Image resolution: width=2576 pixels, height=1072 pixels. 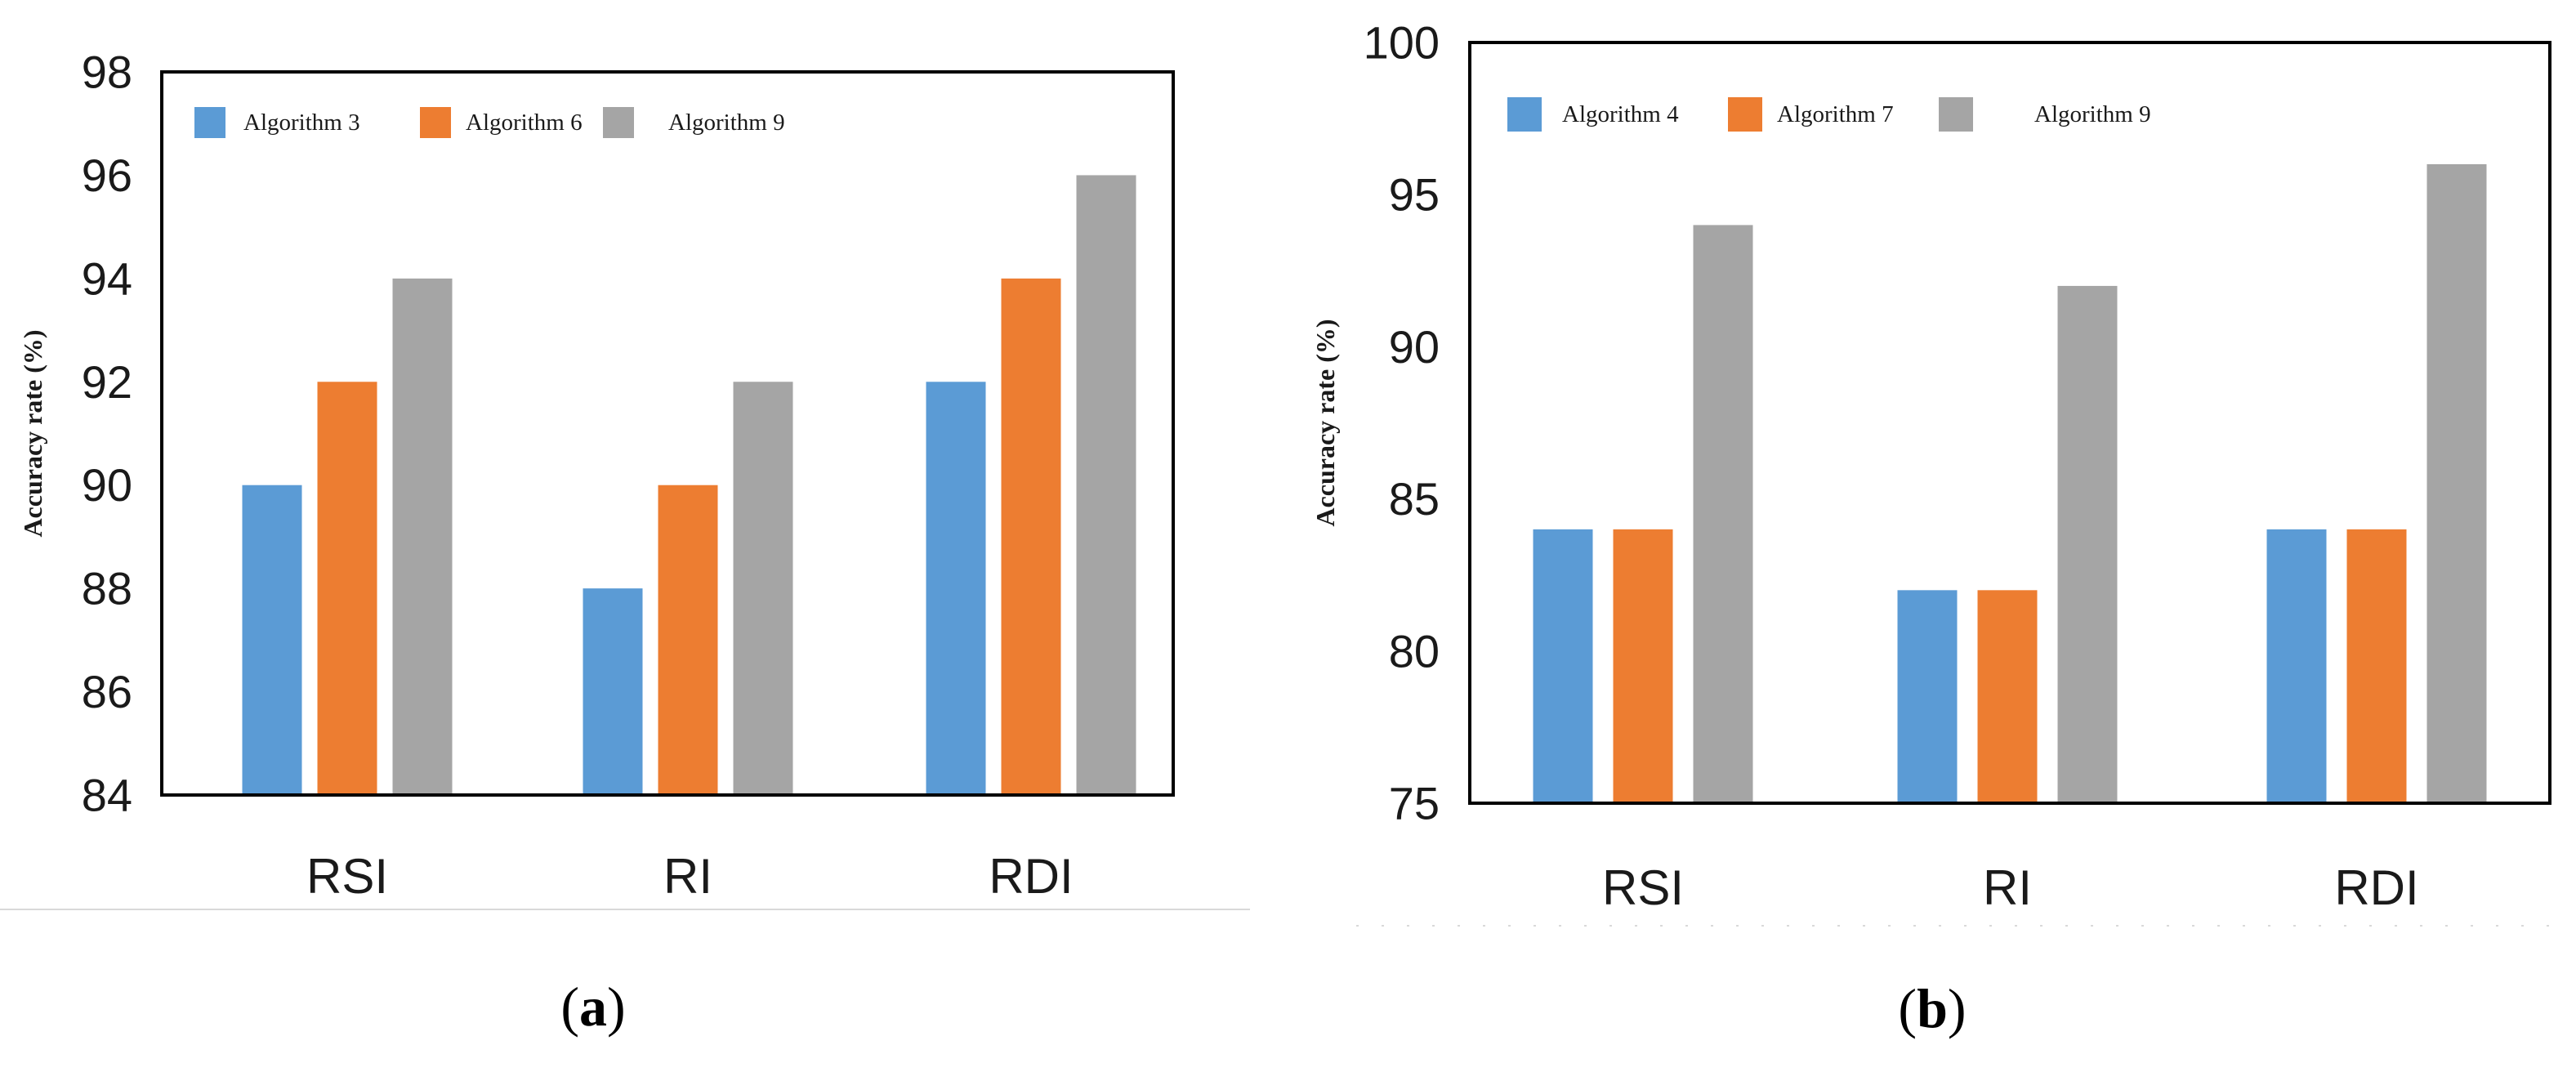 What do you see at coordinates (347, 588) in the screenshot?
I see `bar-algorithm-6-rsi` at bounding box center [347, 588].